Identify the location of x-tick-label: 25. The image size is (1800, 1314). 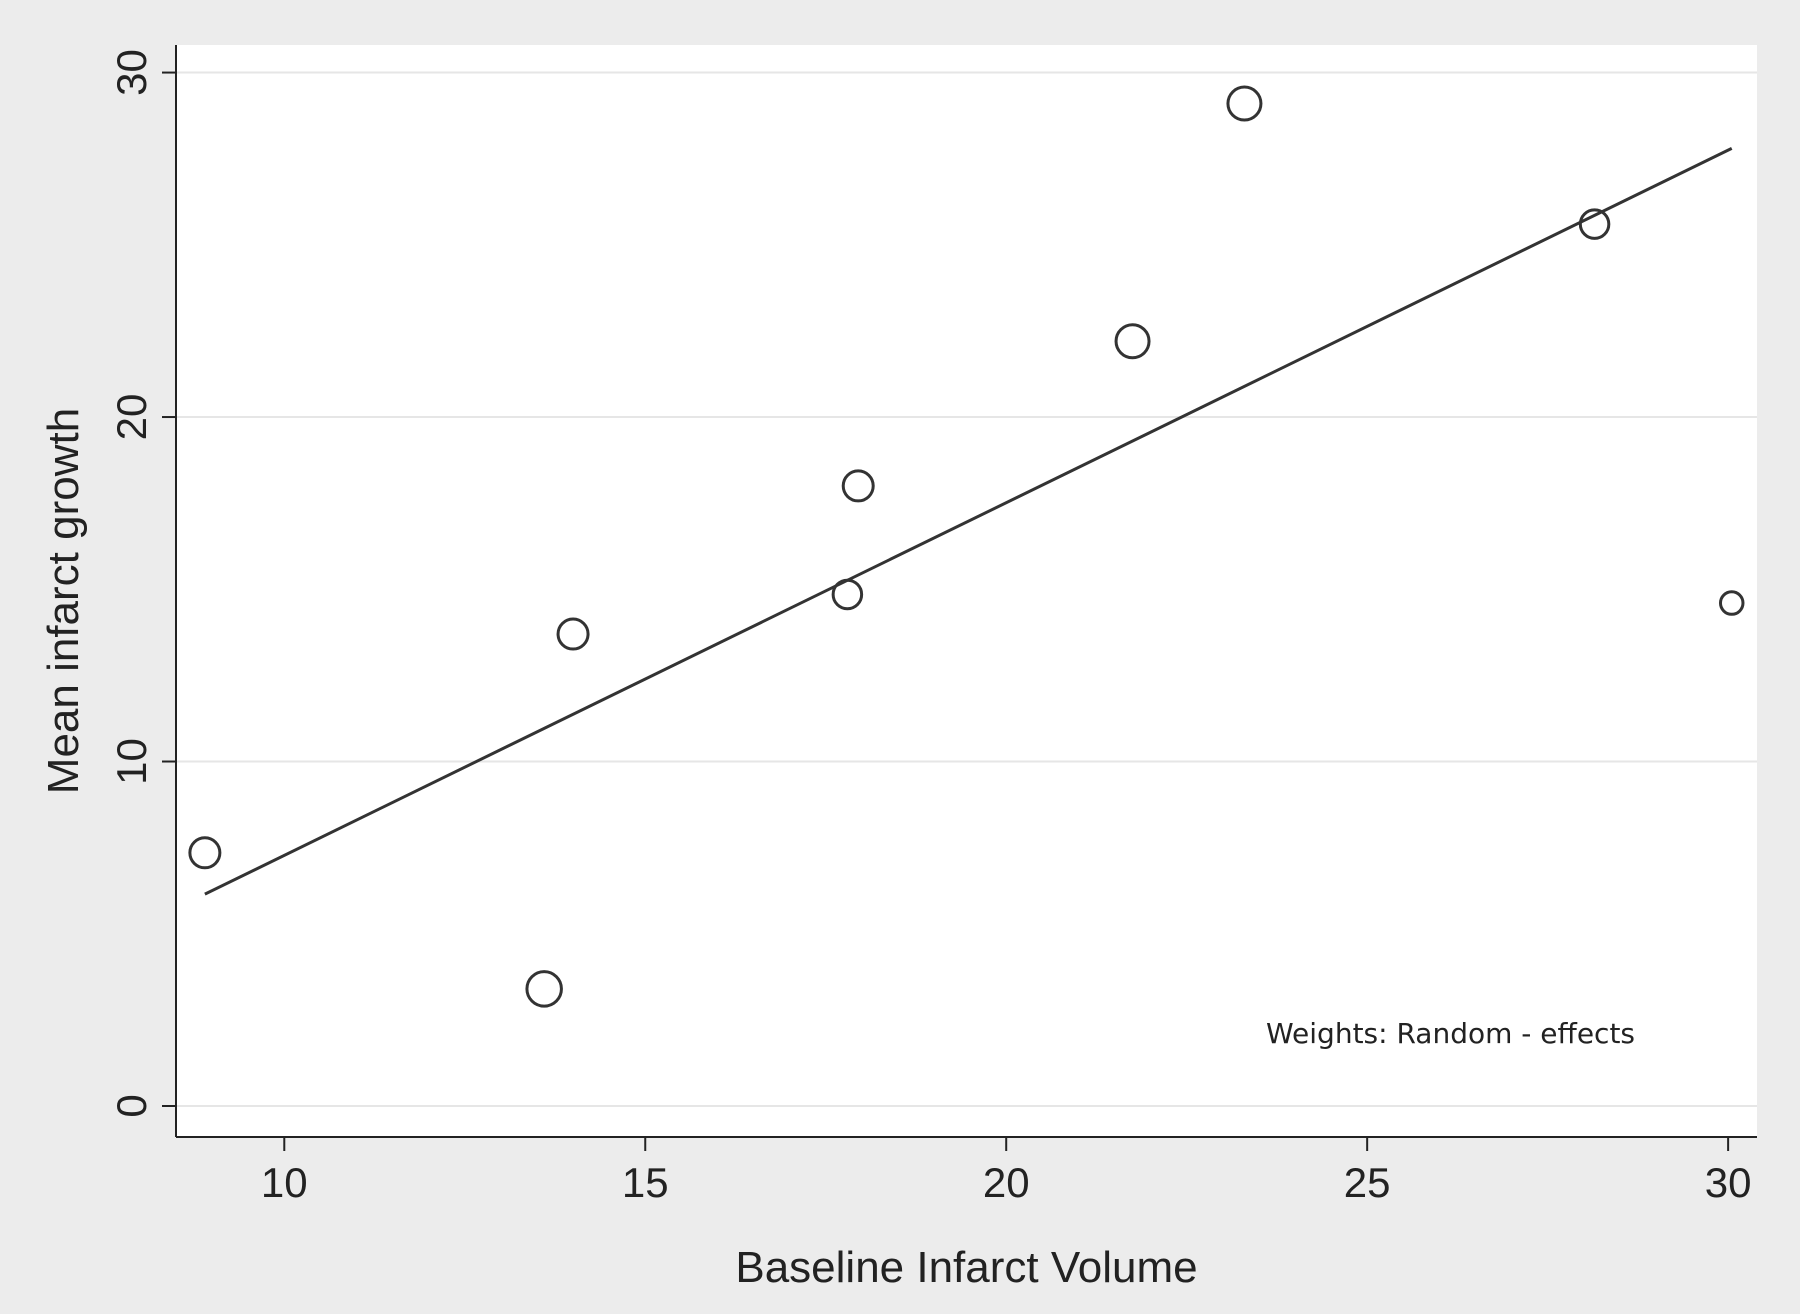
(1367, 1182).